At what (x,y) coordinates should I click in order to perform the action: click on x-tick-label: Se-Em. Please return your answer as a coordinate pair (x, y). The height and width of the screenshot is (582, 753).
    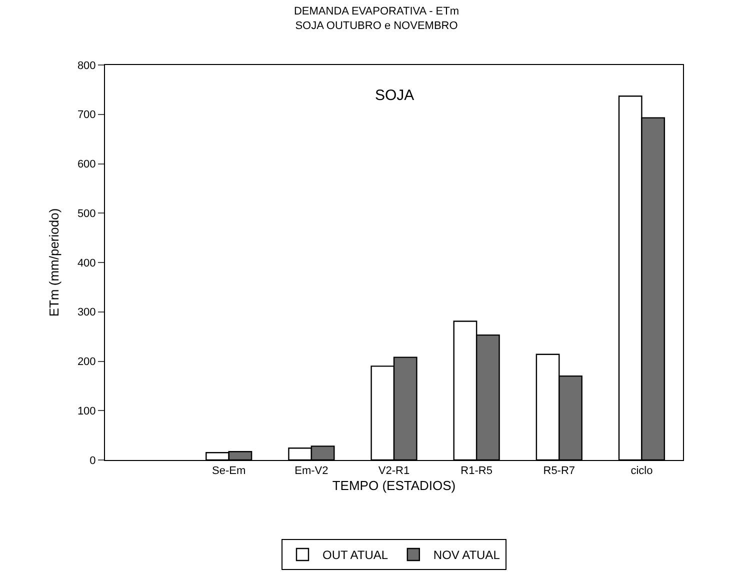
    Looking at the image, I should click on (229, 471).